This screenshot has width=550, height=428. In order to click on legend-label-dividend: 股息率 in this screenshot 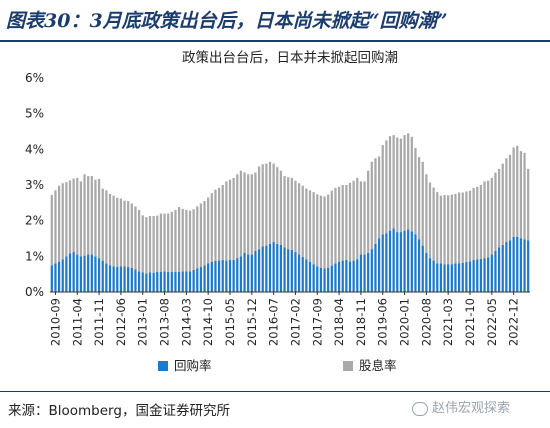, I will do `click(378, 365)`.